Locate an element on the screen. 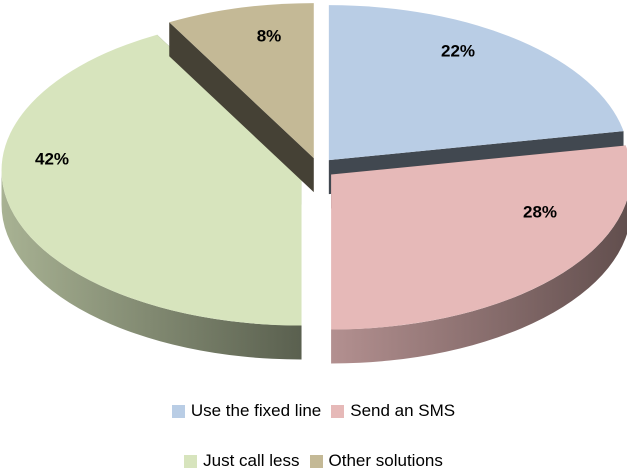 Image resolution: width=627 pixels, height=476 pixels. legend-swatch-send-an-sms is located at coordinates (338, 411).